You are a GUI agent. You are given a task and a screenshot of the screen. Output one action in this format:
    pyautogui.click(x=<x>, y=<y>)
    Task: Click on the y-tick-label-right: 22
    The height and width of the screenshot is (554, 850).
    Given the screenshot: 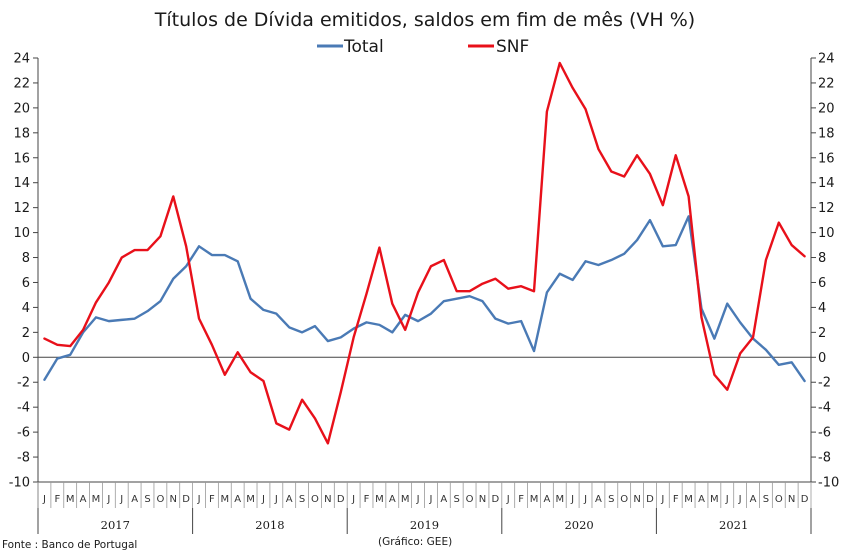 What is the action you would take?
    pyautogui.click(x=826, y=83)
    